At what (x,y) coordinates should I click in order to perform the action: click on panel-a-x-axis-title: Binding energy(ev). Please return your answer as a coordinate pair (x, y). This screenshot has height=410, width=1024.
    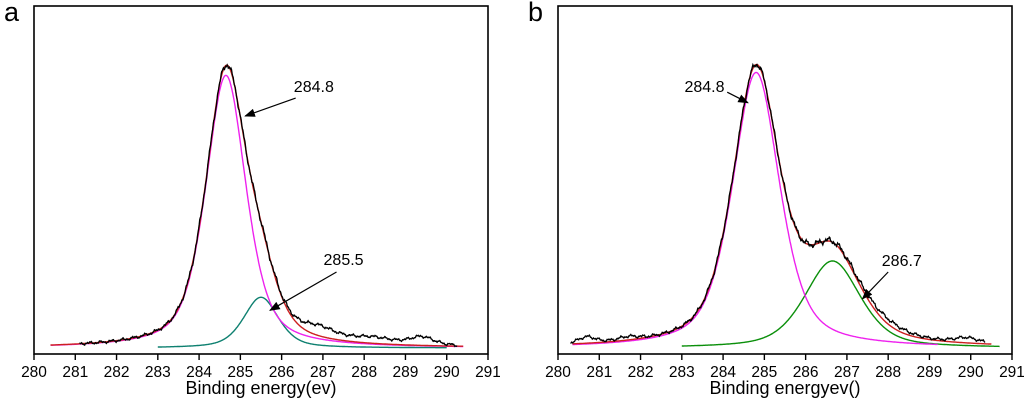
    Looking at the image, I should click on (261, 388).